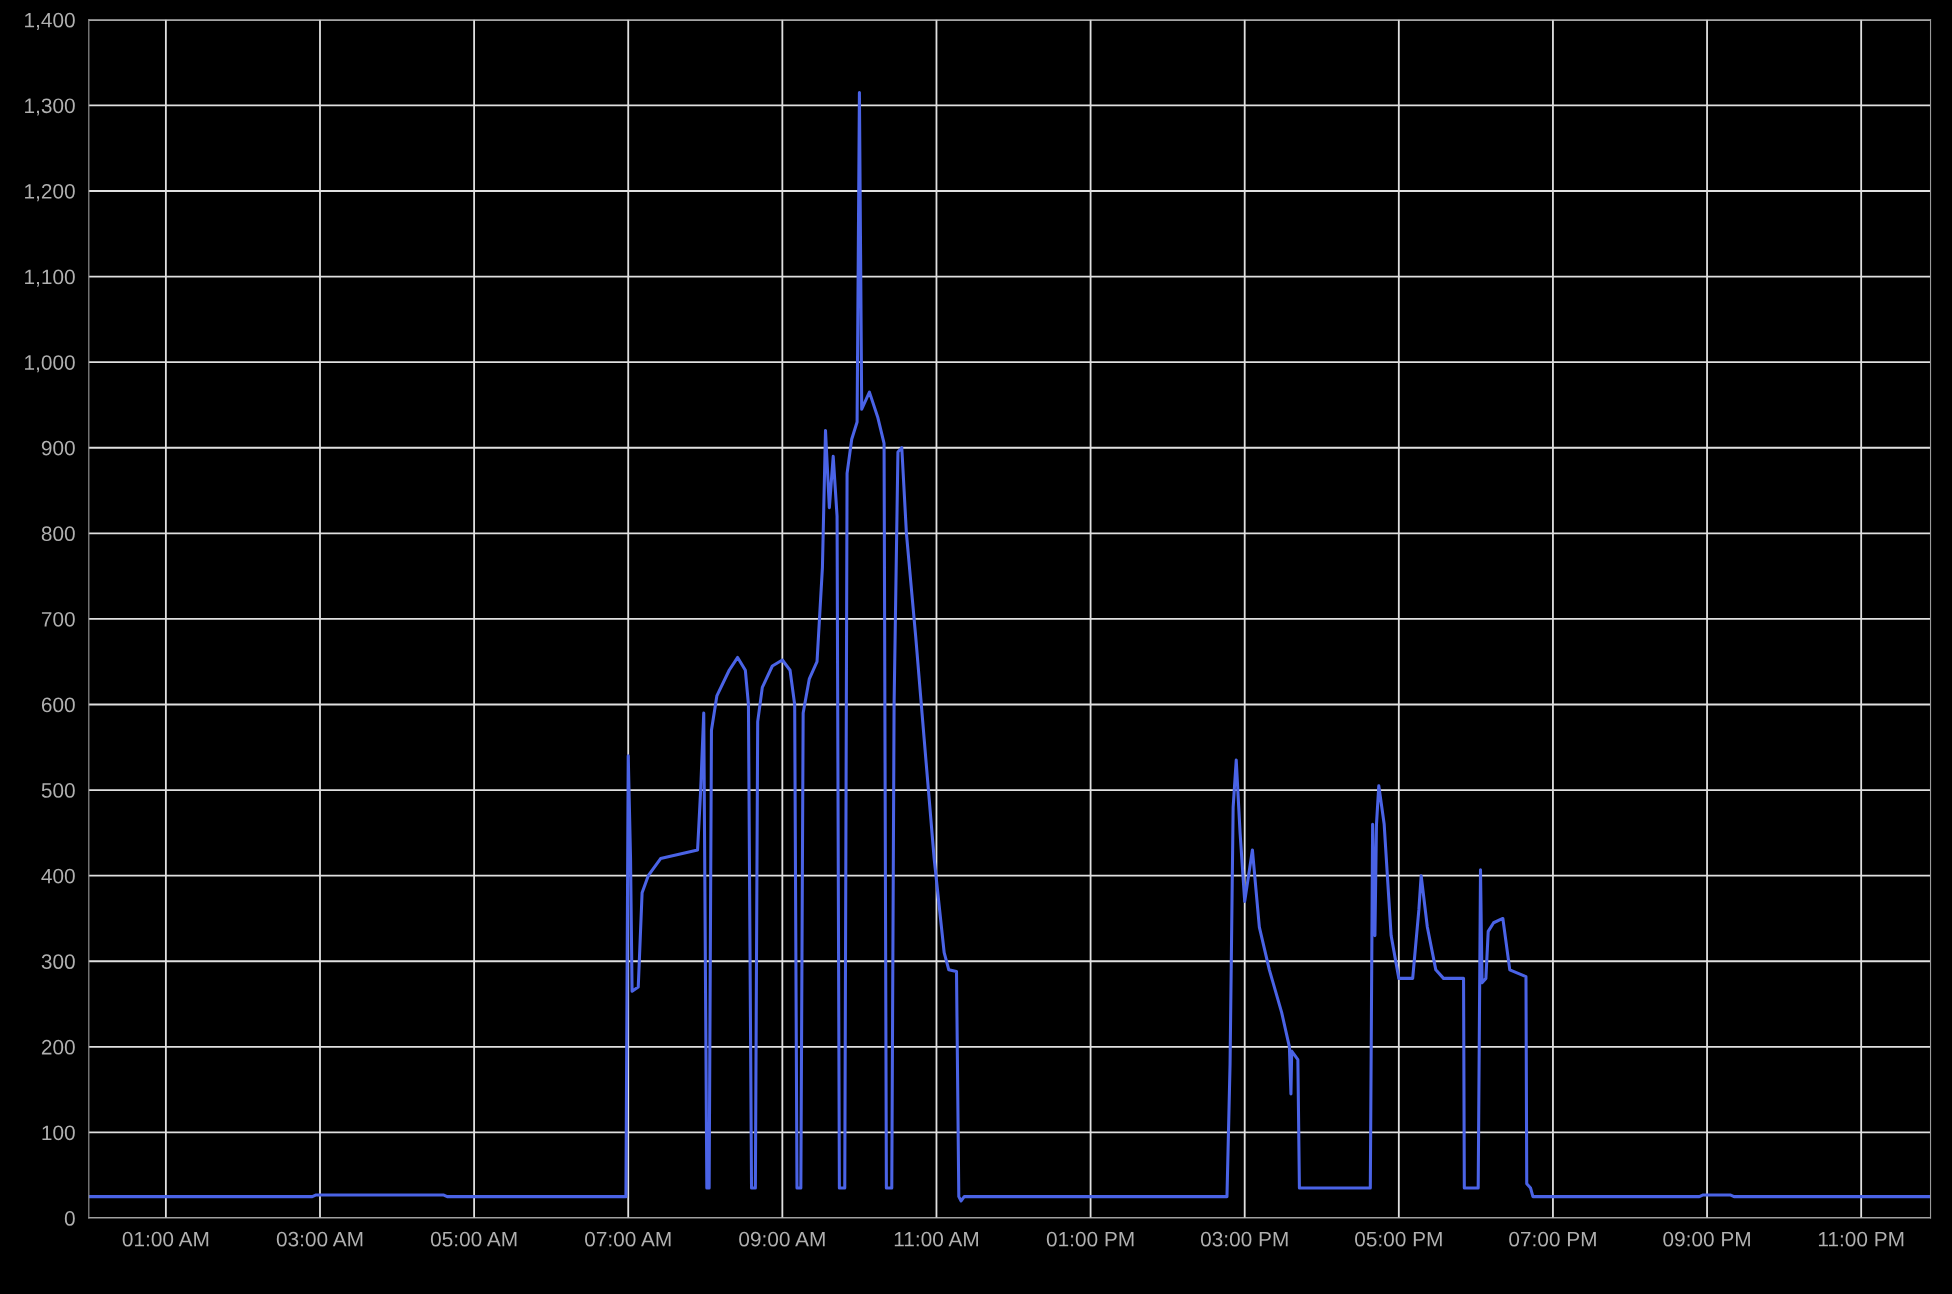  I want to click on y-tick-label: 700, so click(58, 619).